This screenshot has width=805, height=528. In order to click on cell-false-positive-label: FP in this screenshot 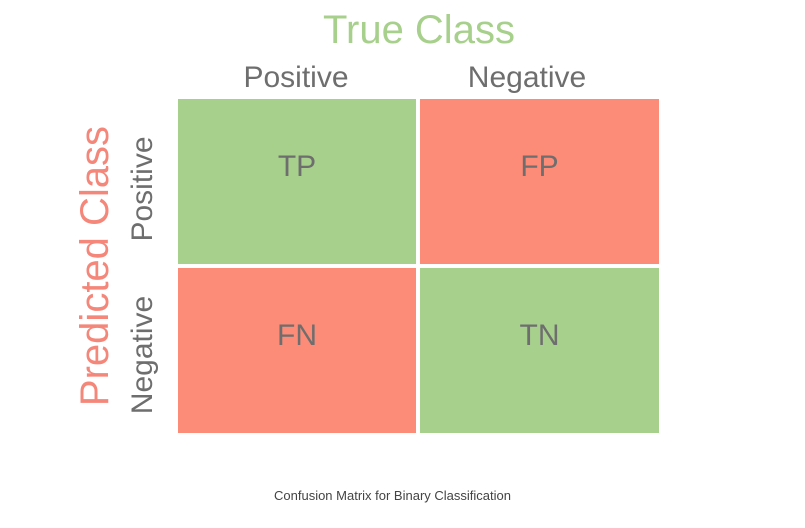, I will do `click(539, 166)`.